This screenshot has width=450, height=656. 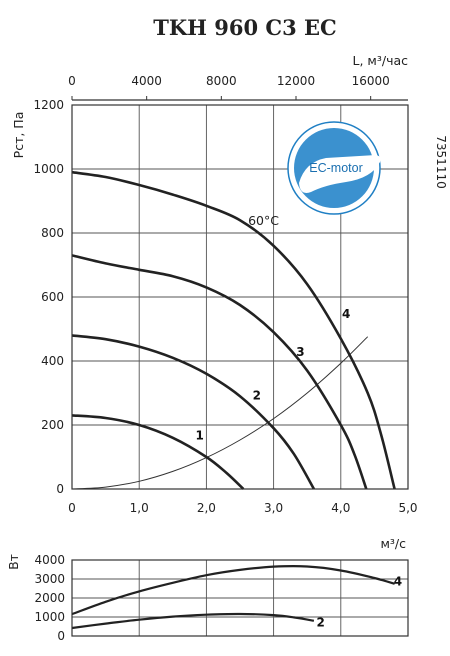 I want to click on power-y-axis-label: Вт, so click(x=13, y=562).